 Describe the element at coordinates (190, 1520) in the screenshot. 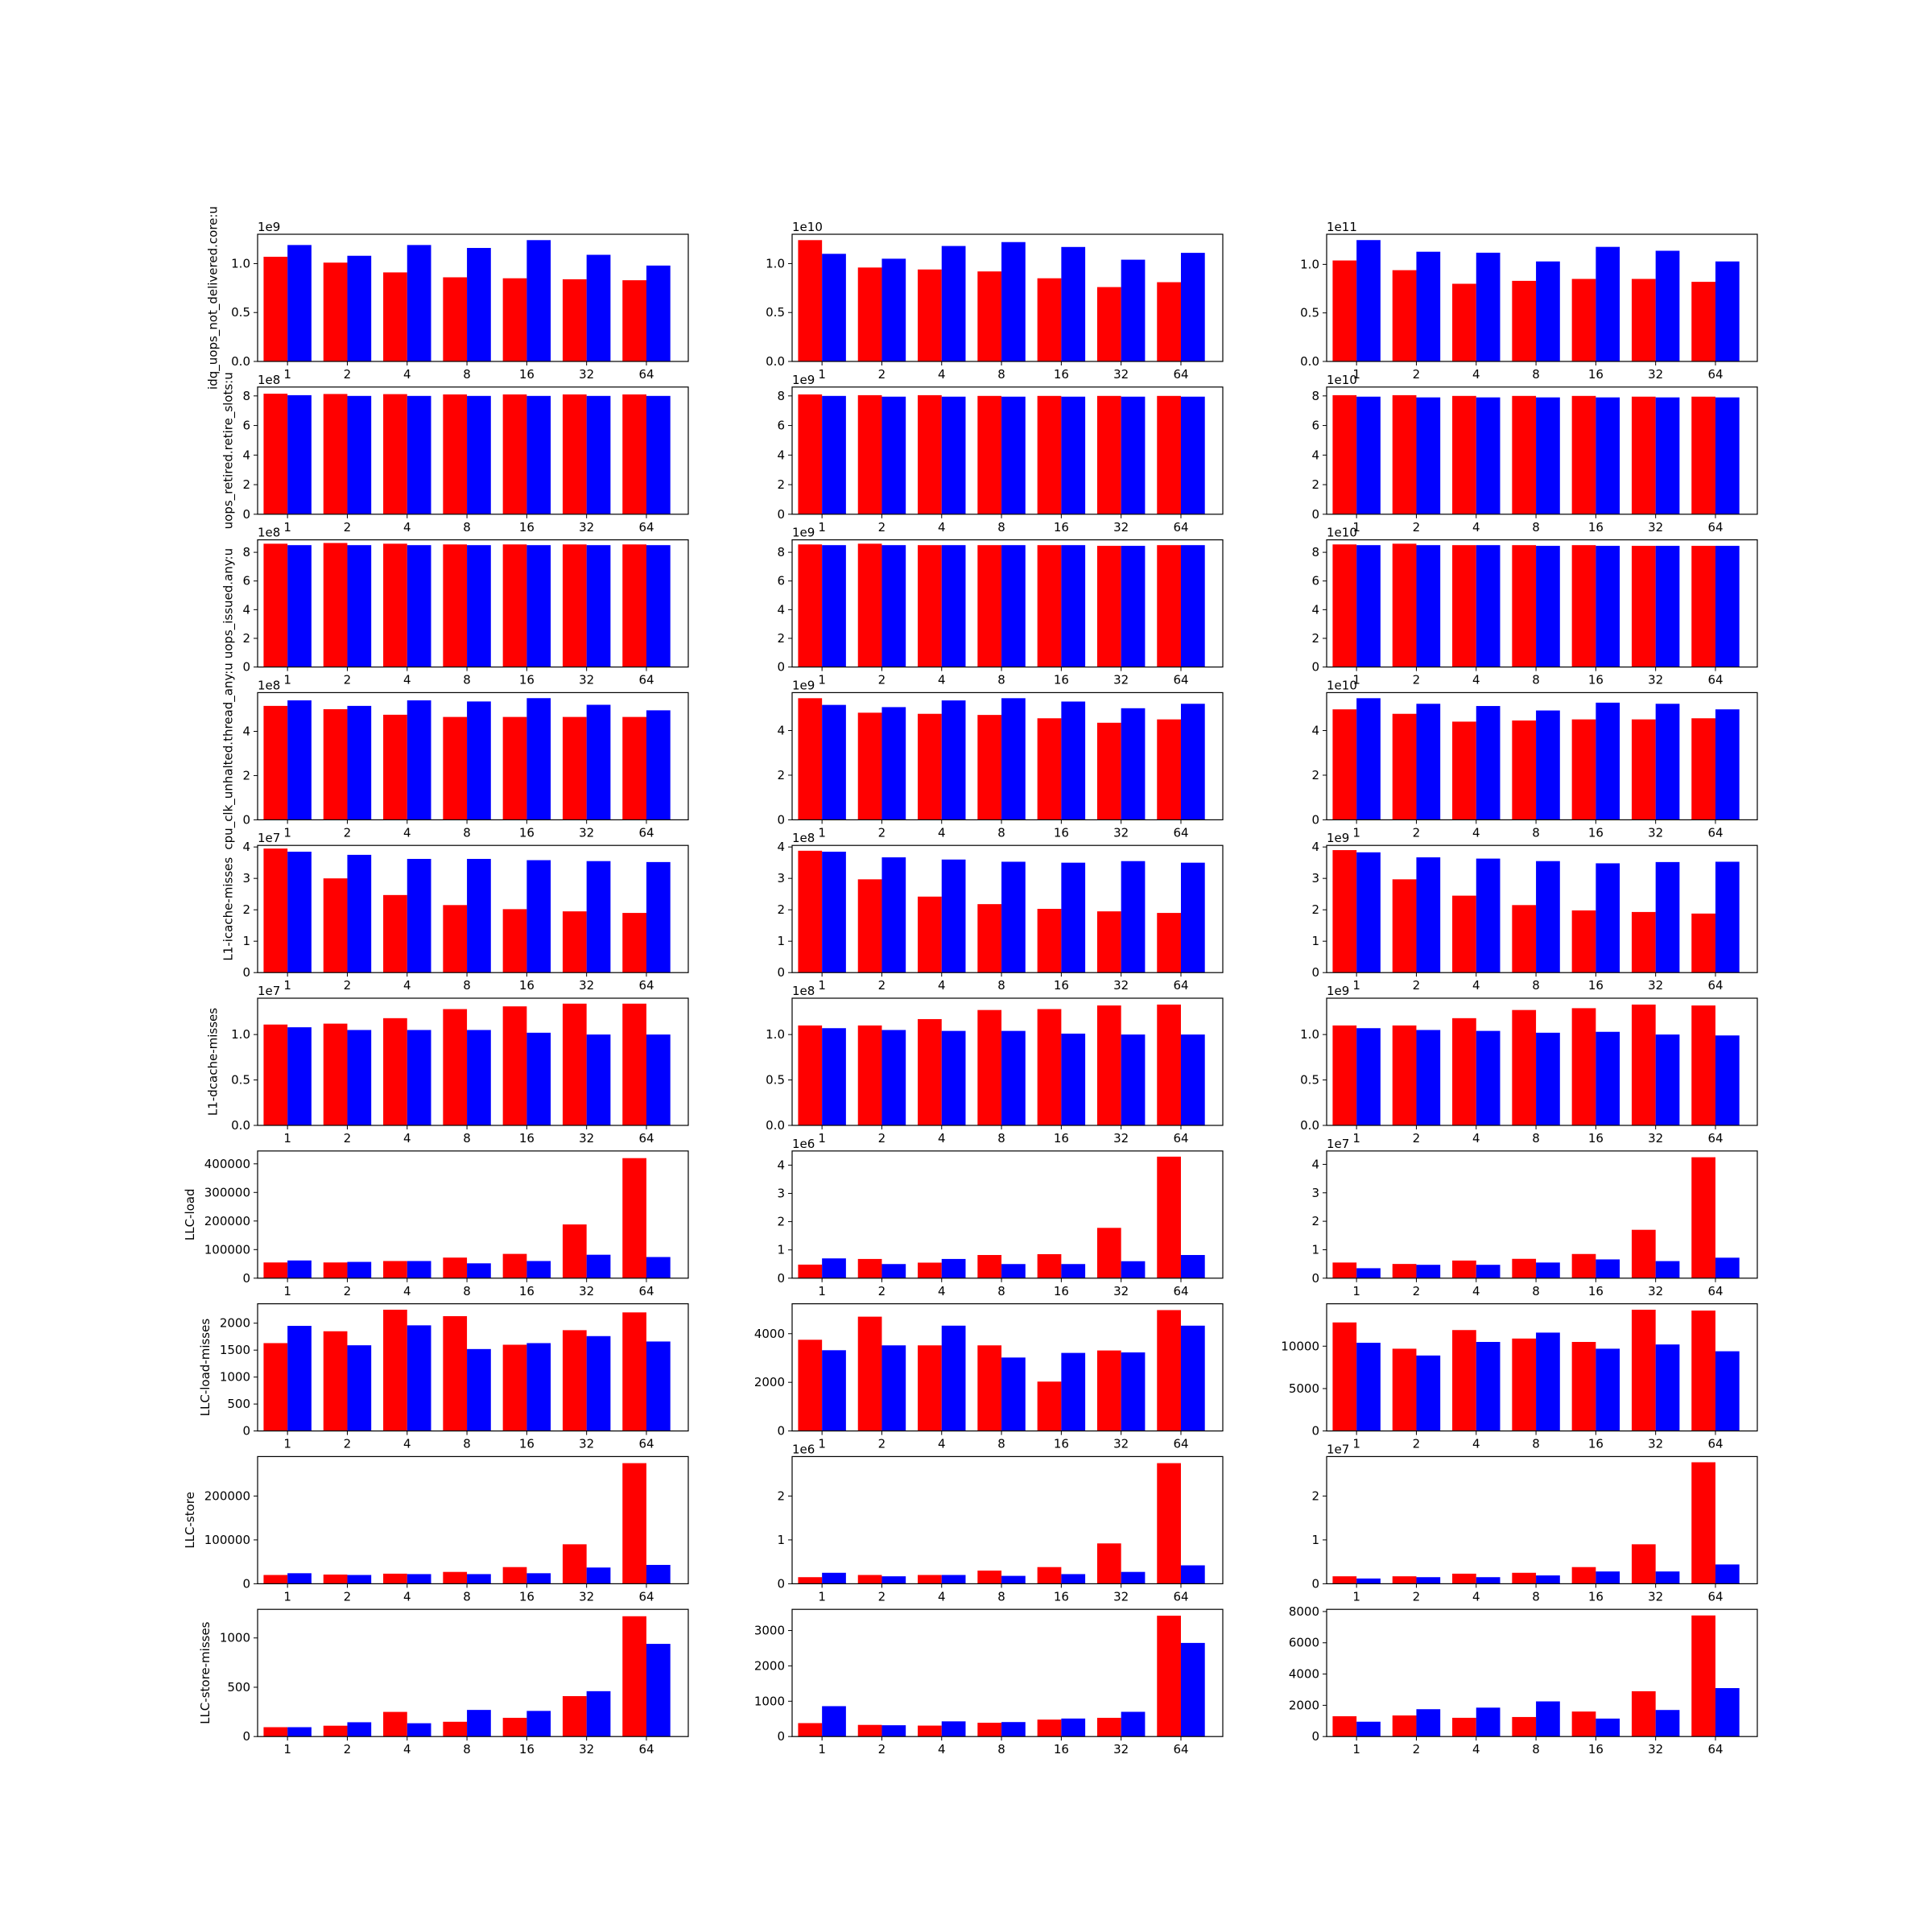

I see `y-axis-label: LLC-store` at that location.